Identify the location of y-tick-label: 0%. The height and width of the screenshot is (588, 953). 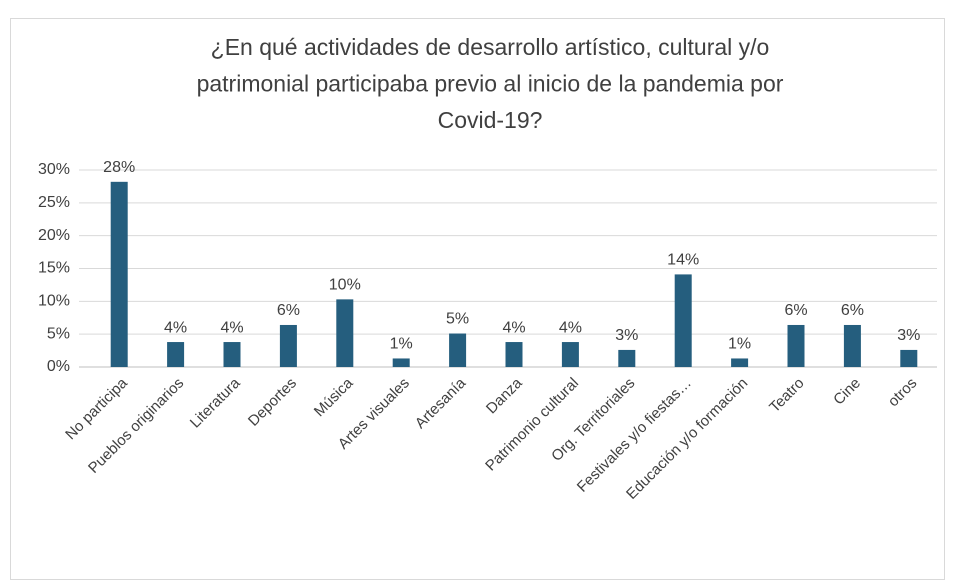
(58, 366).